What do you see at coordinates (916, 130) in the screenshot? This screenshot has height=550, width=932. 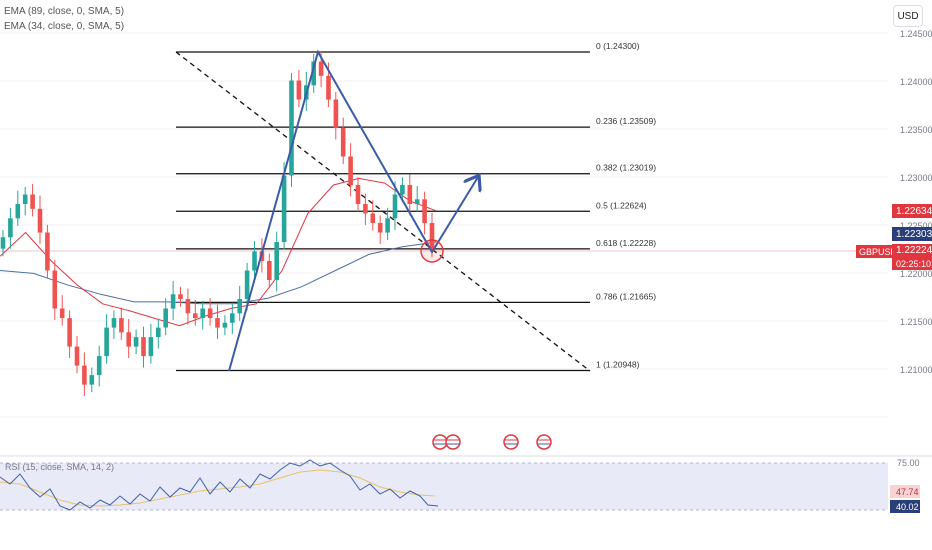 I see `price-tick: 1.23500` at bounding box center [916, 130].